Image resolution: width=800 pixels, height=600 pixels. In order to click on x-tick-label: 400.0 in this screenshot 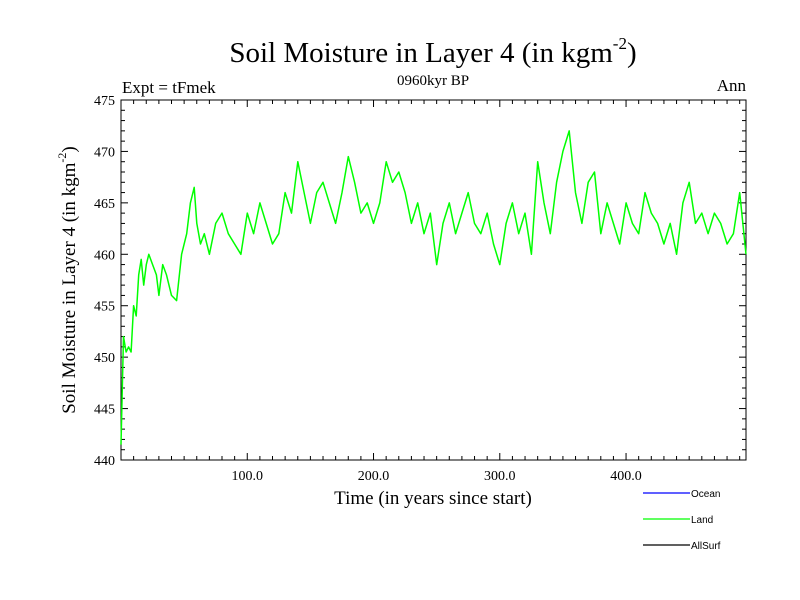, I will do `click(626, 476)`.